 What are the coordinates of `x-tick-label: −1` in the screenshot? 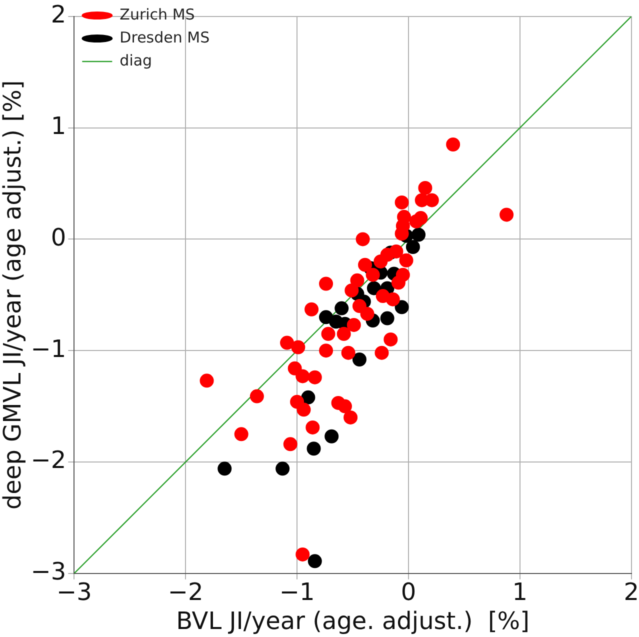 It's located at (297, 592).